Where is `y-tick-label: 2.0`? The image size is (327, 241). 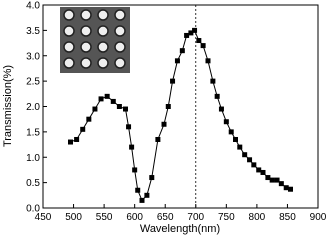 y-tick-label: 2.0 is located at coordinates (33, 107).